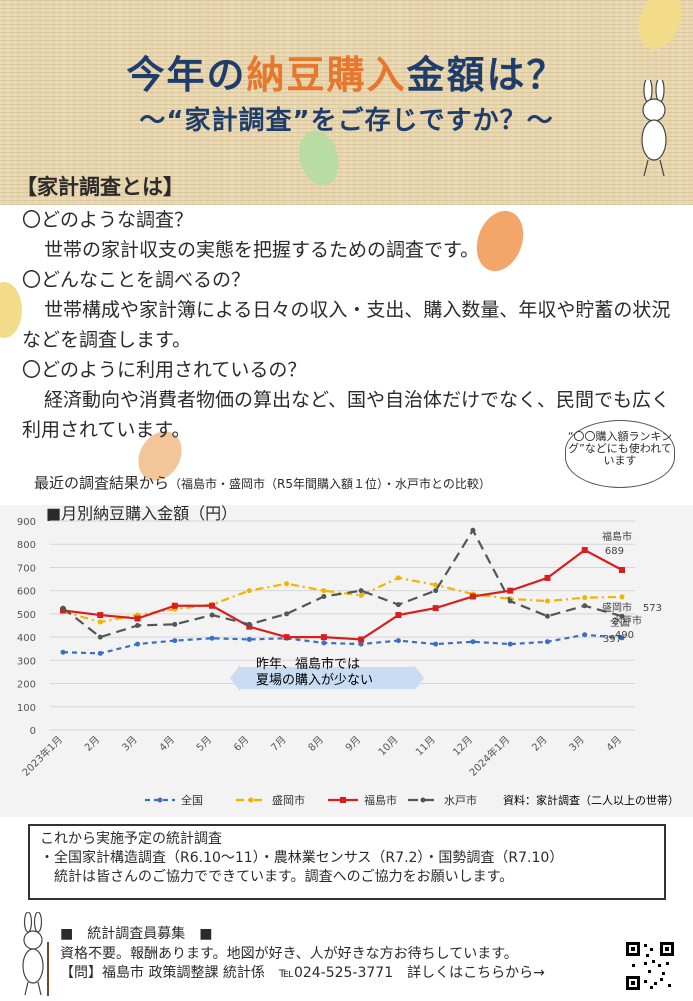  I want to click on faq-answer: 世帯の家計収支の実態を把握するための調査です。, so click(262, 250).